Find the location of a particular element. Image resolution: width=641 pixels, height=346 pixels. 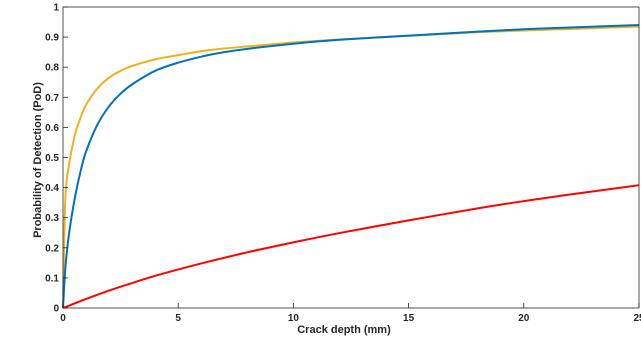

y-tick-label: 0.4 is located at coordinates (52, 188).